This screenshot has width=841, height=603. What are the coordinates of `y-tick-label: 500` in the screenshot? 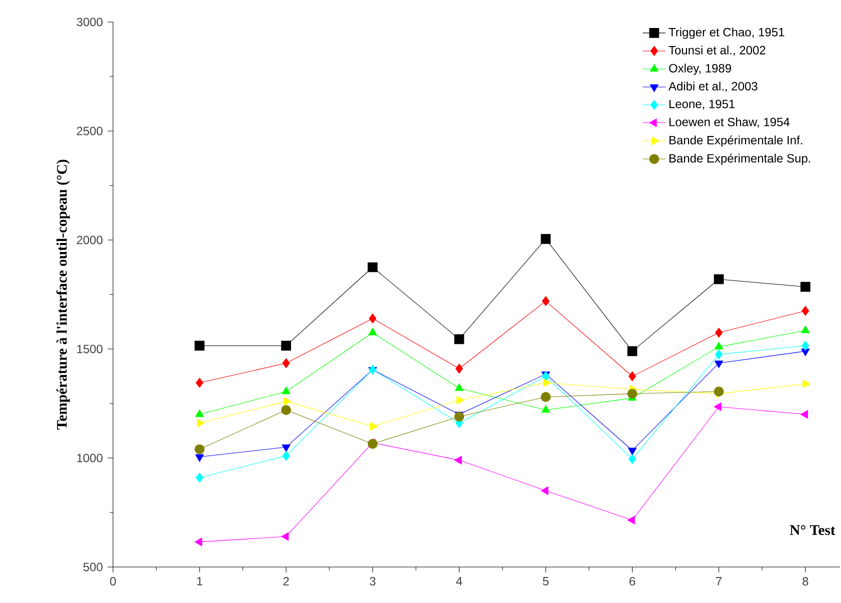 It's located at (92, 567).